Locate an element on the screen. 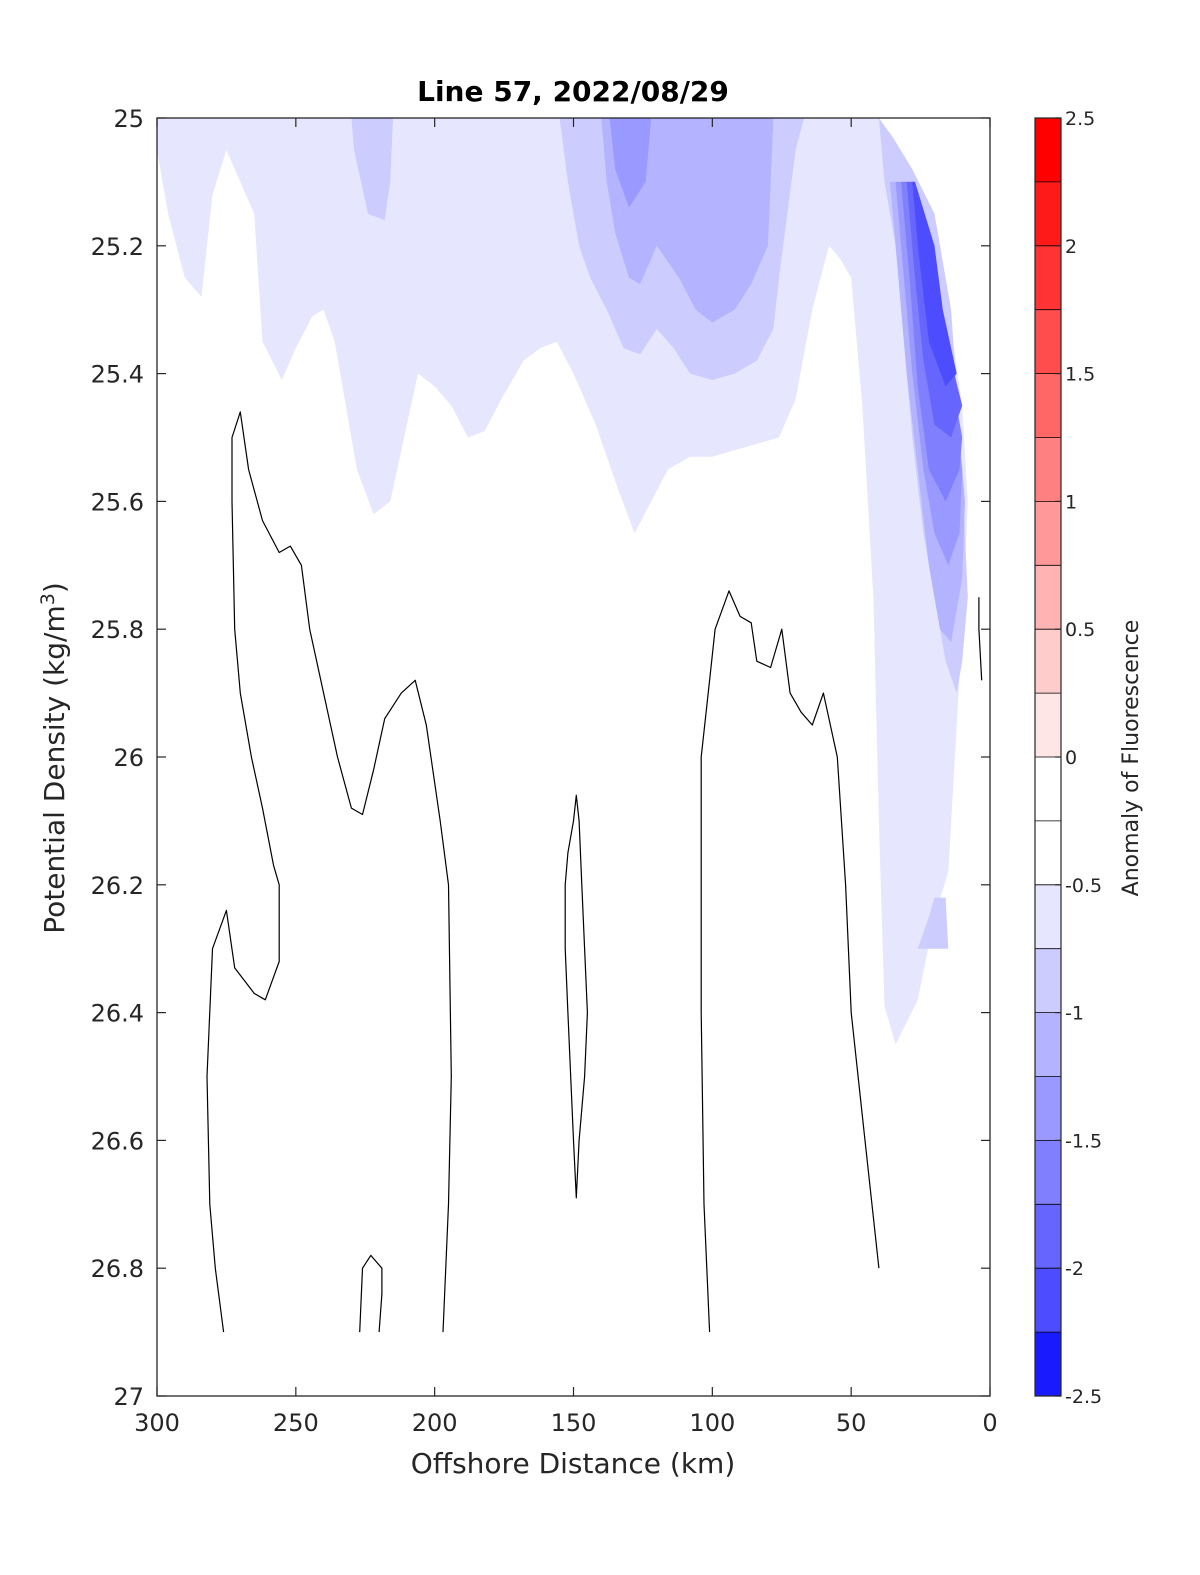  y-tick-label: 26 is located at coordinates (128, 758).